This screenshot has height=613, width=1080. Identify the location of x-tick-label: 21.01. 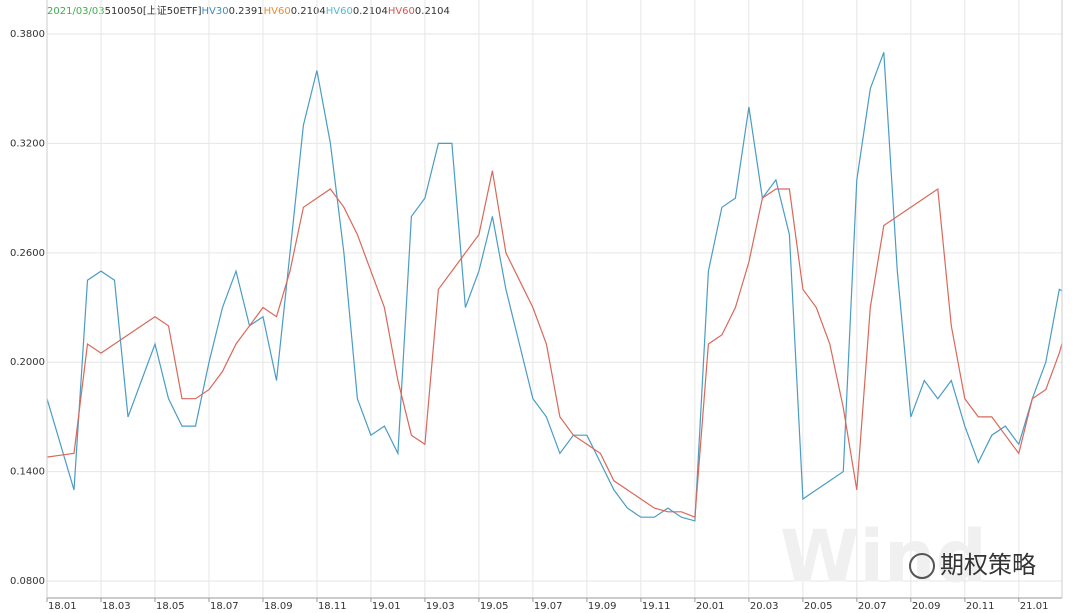
(1034, 606).